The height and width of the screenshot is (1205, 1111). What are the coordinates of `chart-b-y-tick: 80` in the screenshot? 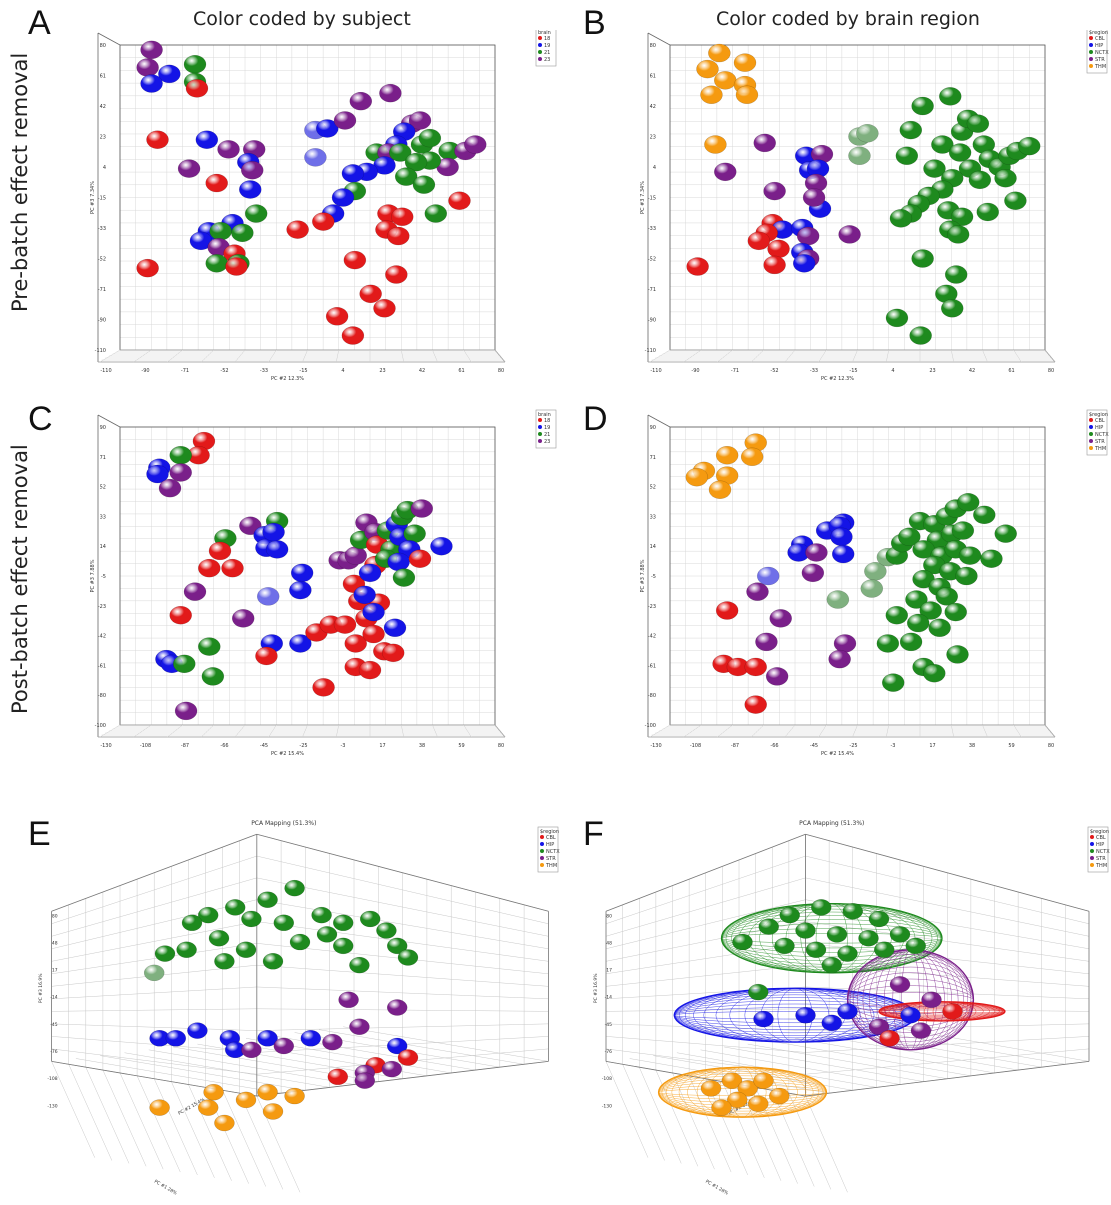 It's located at (653, 46).